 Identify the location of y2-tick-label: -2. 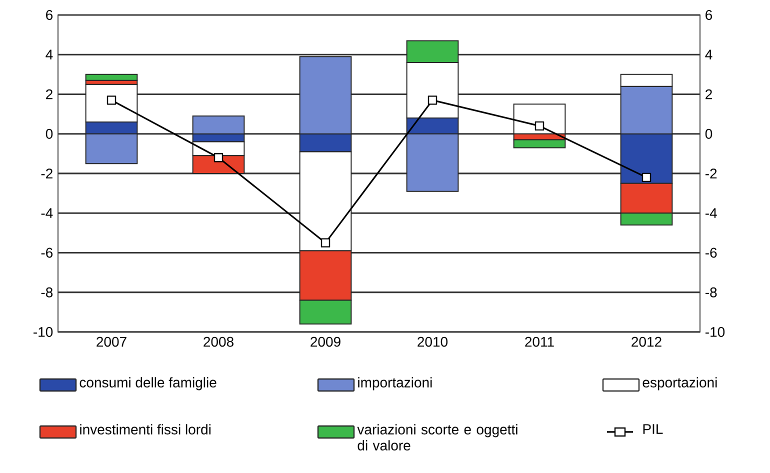
(711, 173).